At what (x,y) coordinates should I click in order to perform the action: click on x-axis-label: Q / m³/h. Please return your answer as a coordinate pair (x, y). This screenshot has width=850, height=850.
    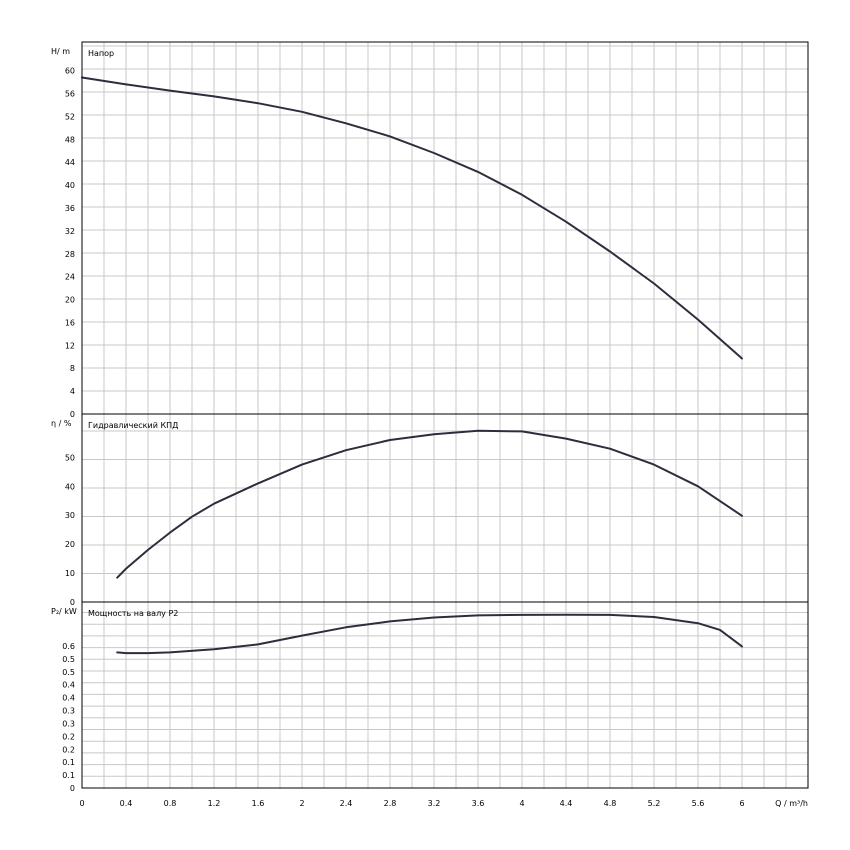
    Looking at the image, I should click on (791, 803).